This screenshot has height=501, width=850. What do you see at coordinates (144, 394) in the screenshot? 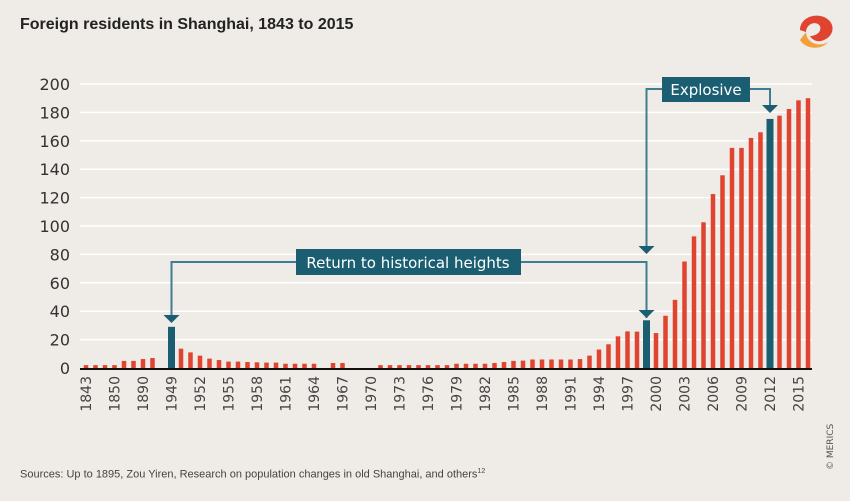
I see `x-tick-label: 1890` at bounding box center [144, 394].